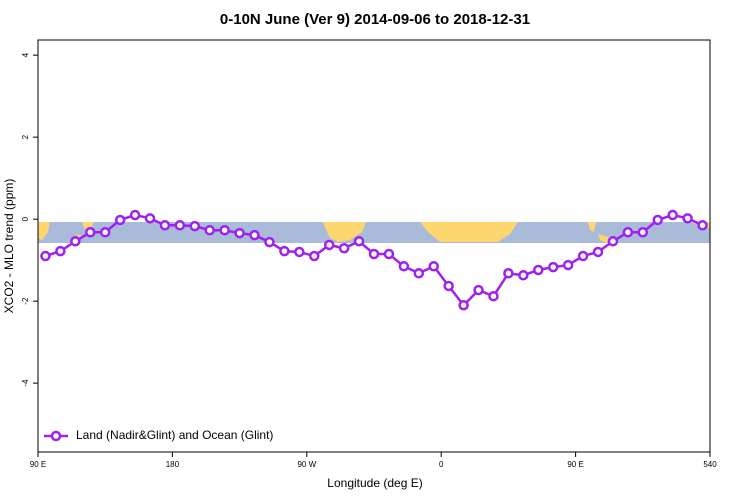  Describe the element at coordinates (9, 246) in the screenshot. I see `y-axis-label: XCO2 - MLO trend (ppm)` at that location.